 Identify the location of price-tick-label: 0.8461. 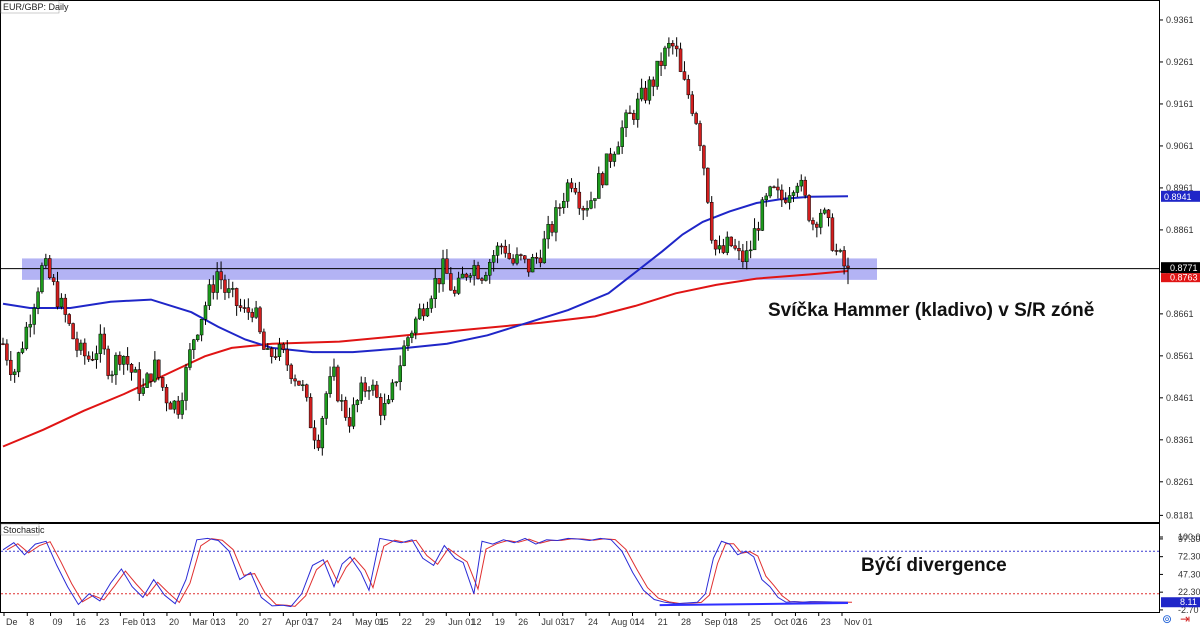
(1180, 398).